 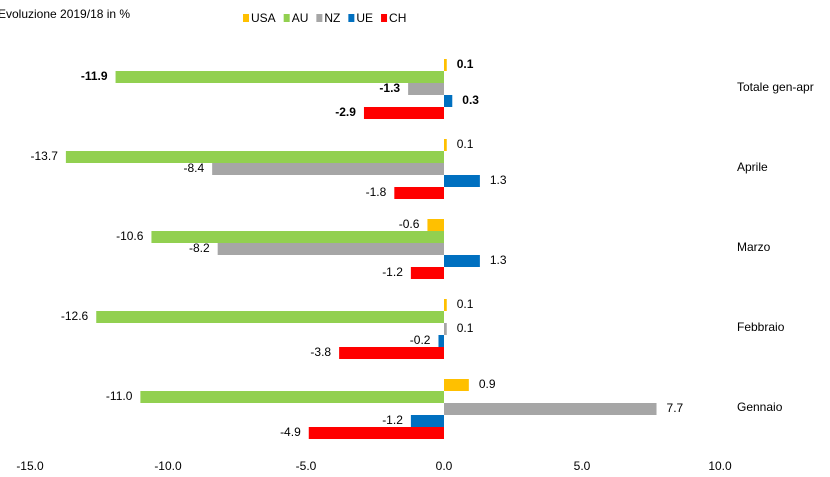 I want to click on value-label: -8.2, so click(x=199, y=248).